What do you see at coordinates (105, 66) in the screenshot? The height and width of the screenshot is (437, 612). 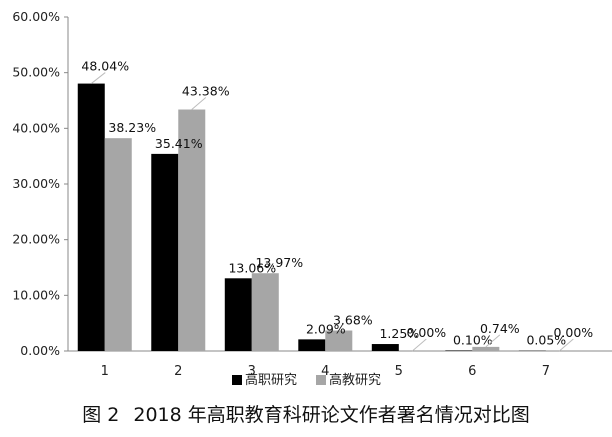 I see `data-label-vocational-1: 48.04%` at bounding box center [105, 66].